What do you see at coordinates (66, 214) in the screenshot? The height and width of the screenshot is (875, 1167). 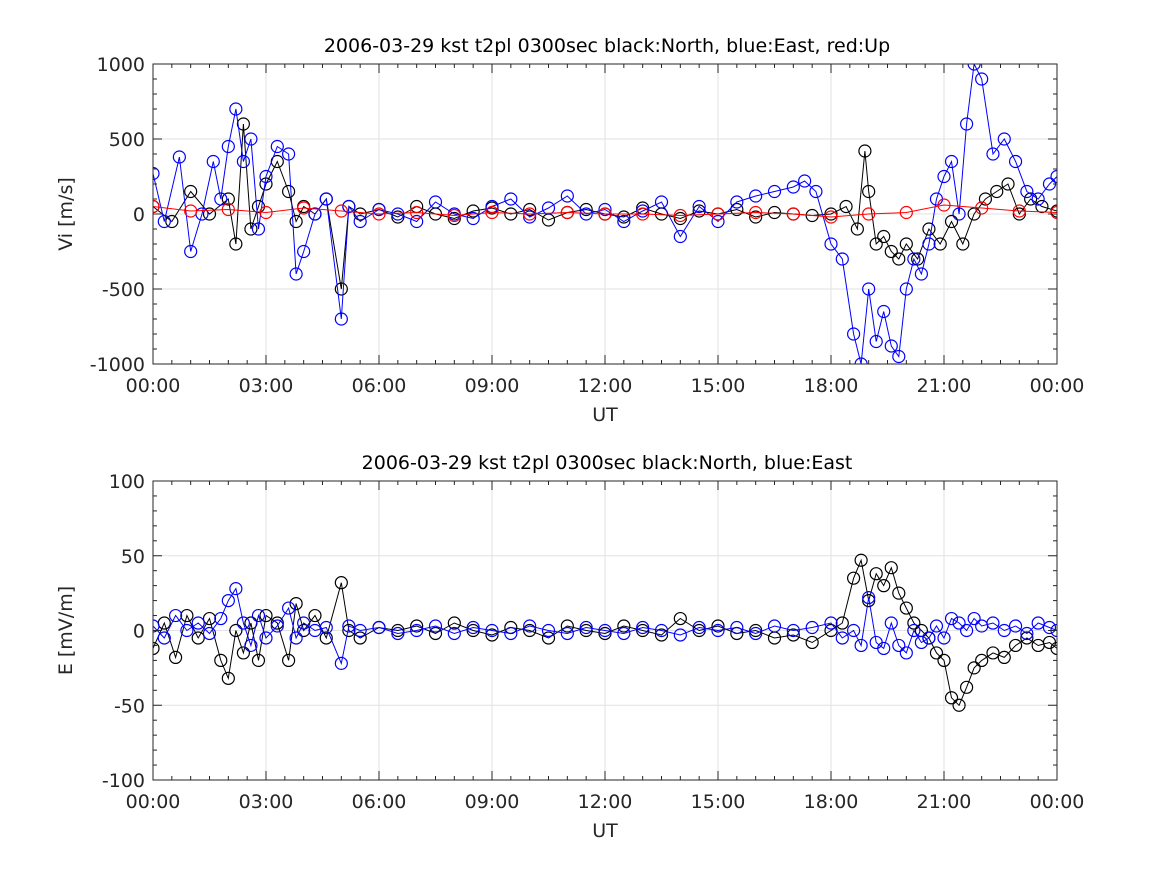 I see `y-axis-label: Vi [m/s]` at bounding box center [66, 214].